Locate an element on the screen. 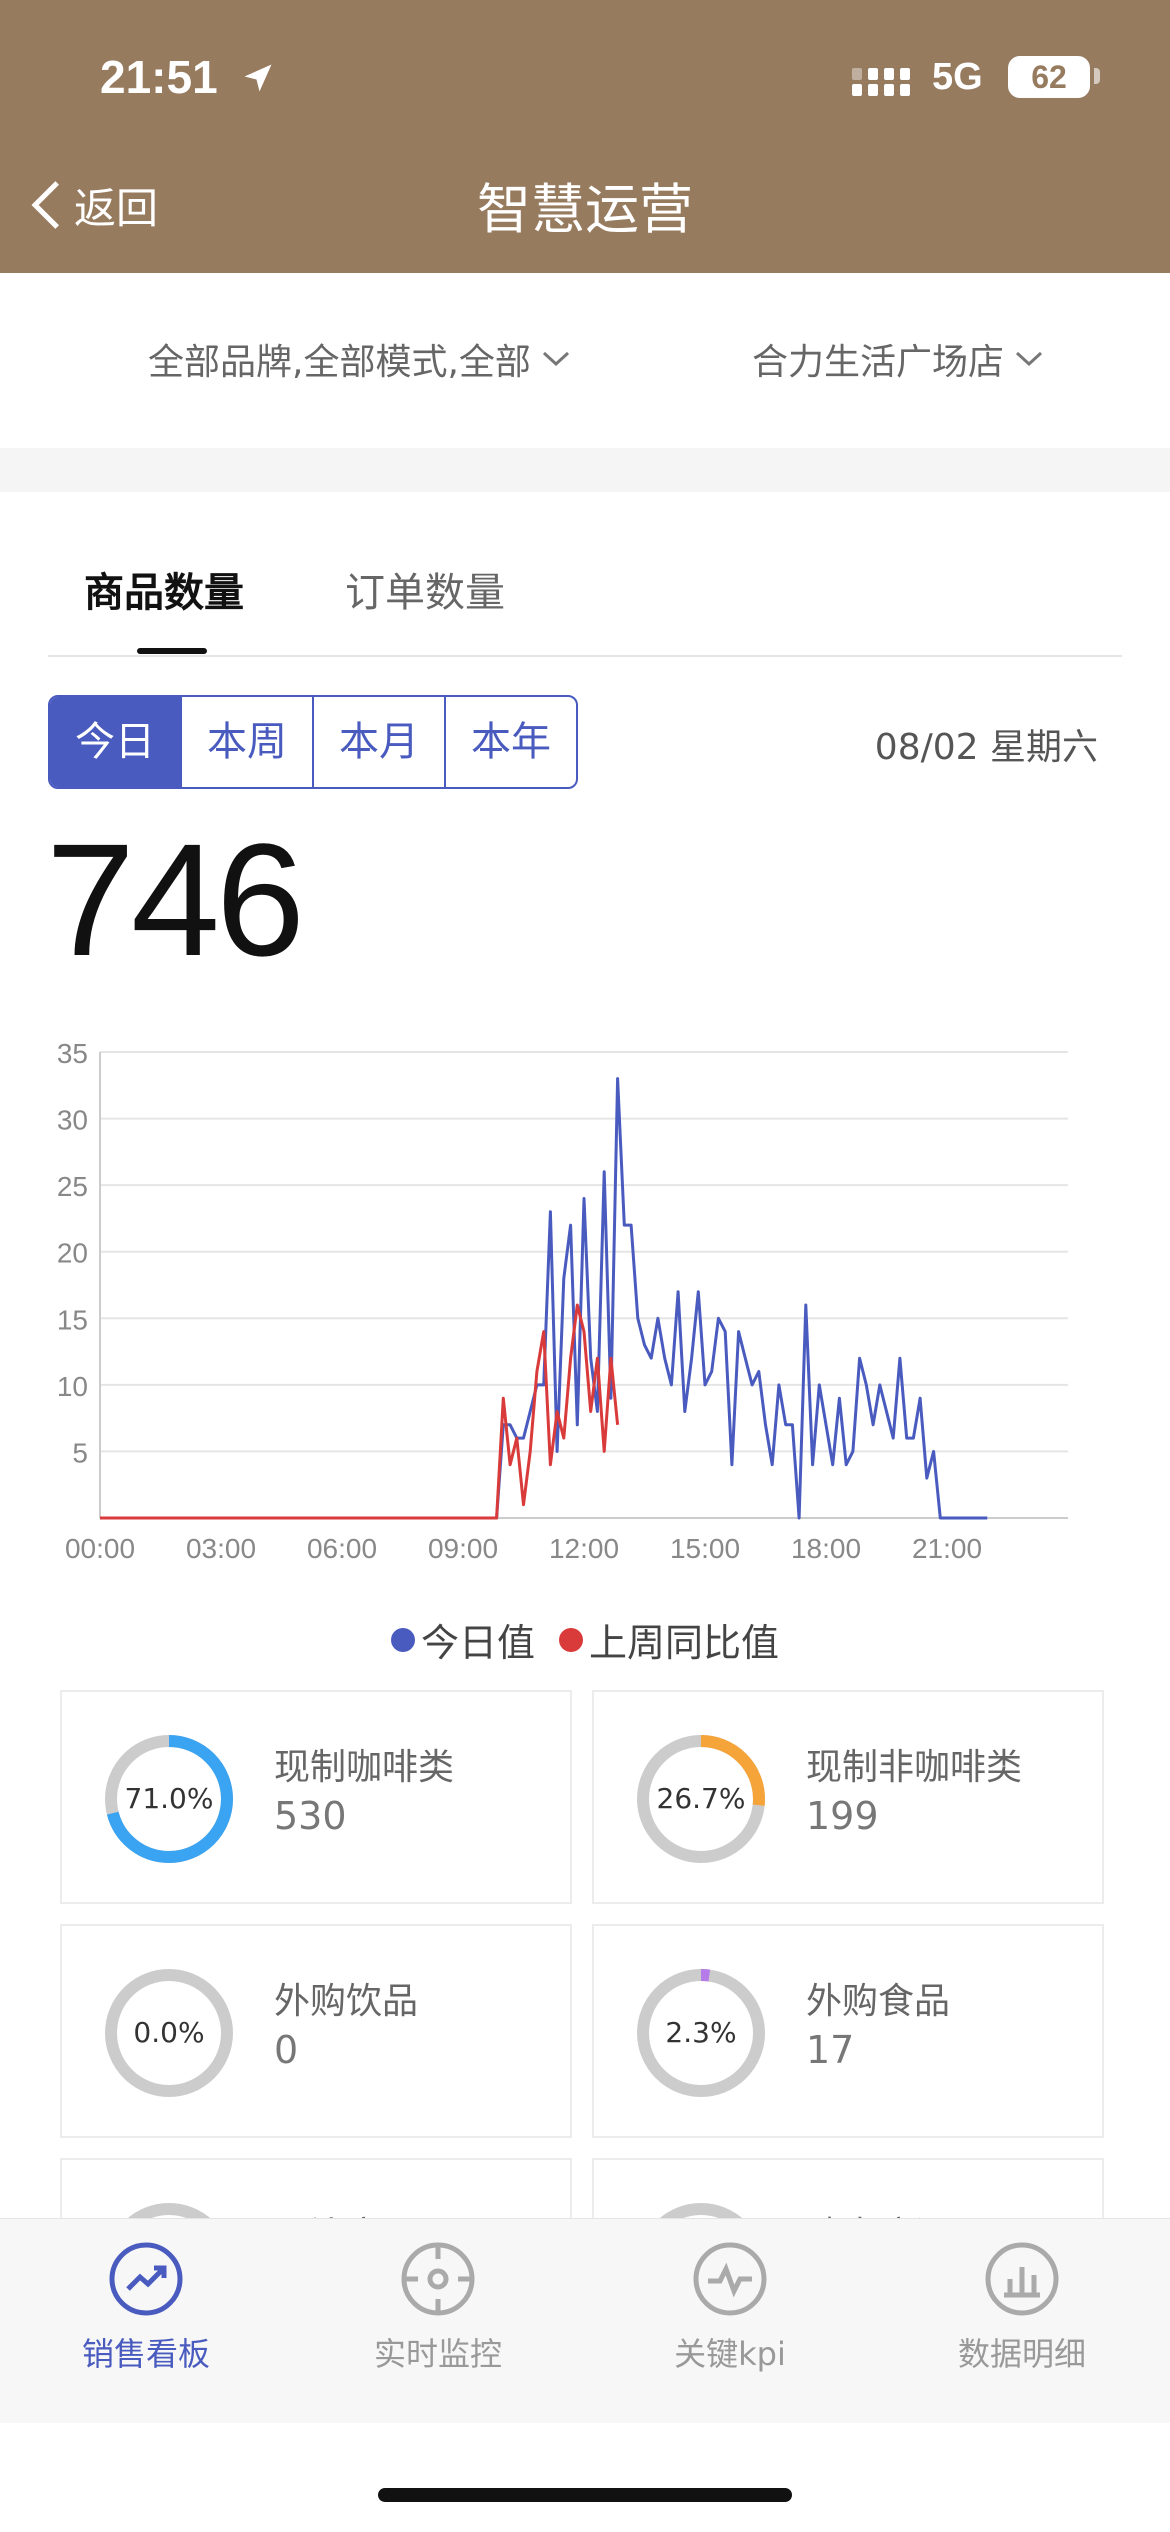  category-card: 2.3% 外购食品 17 is located at coordinates (848, 2031).